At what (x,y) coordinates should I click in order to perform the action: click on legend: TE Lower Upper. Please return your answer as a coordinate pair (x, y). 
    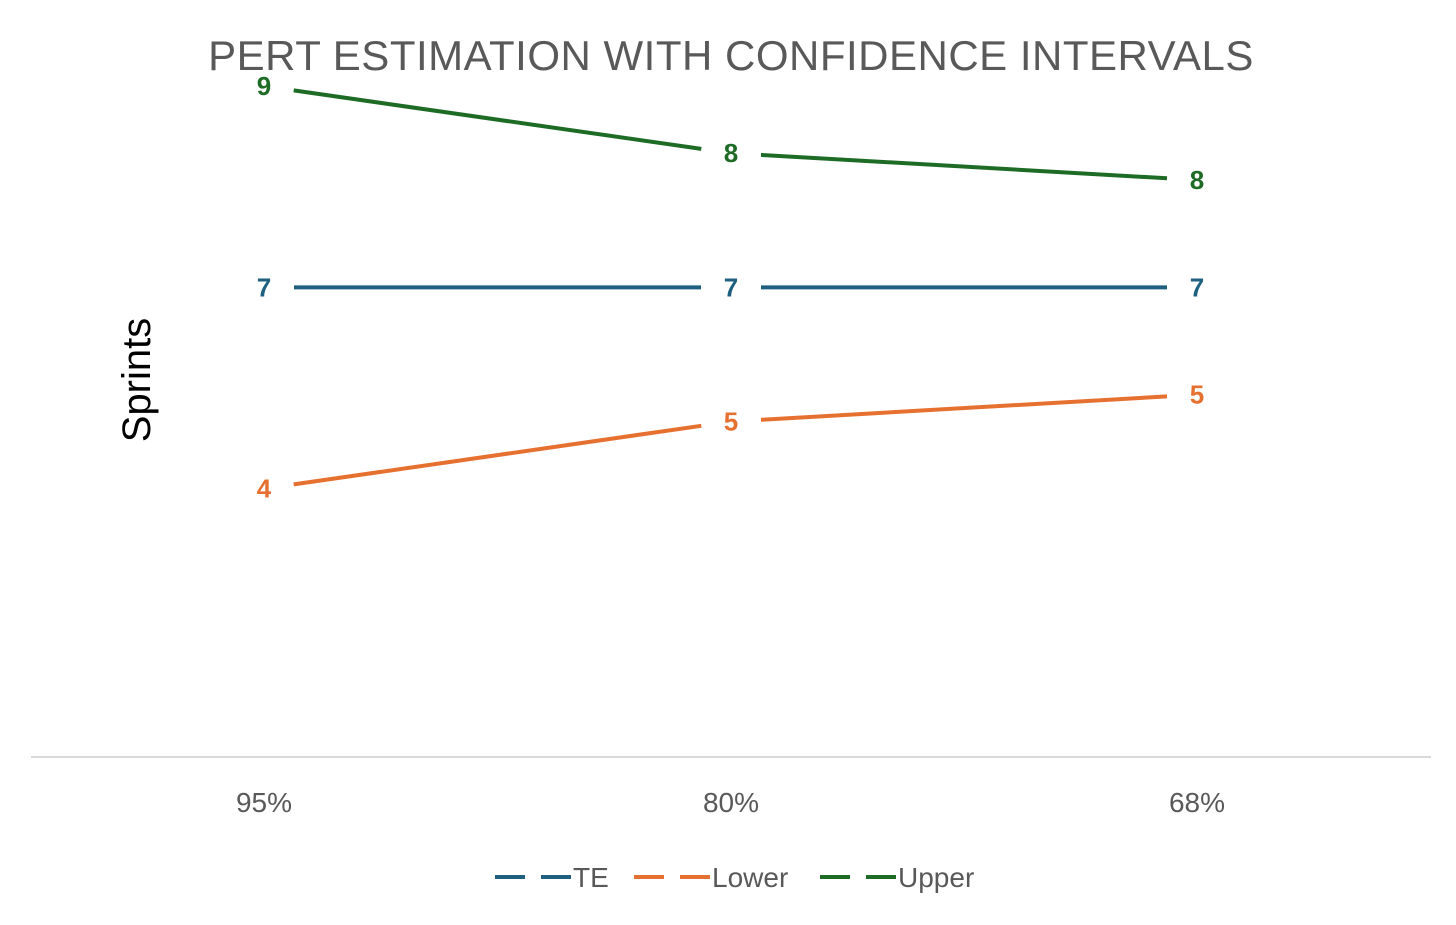
    Looking at the image, I should click on (734, 877).